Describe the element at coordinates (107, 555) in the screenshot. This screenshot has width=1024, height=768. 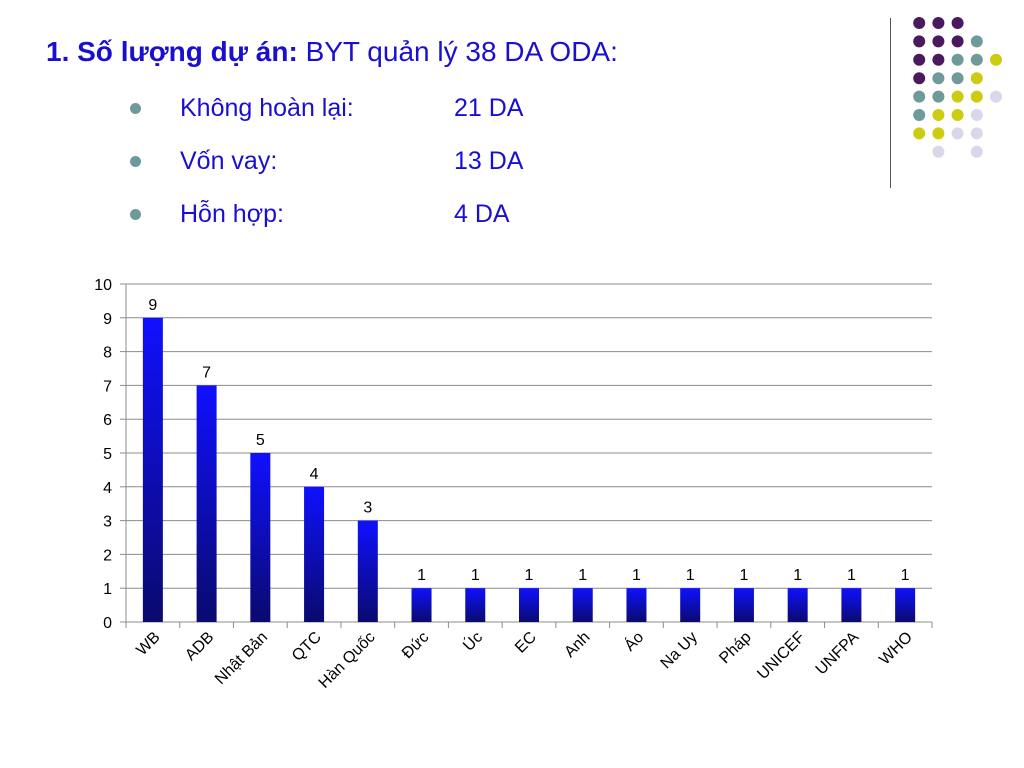
I see `y-tick-label: 2` at that location.